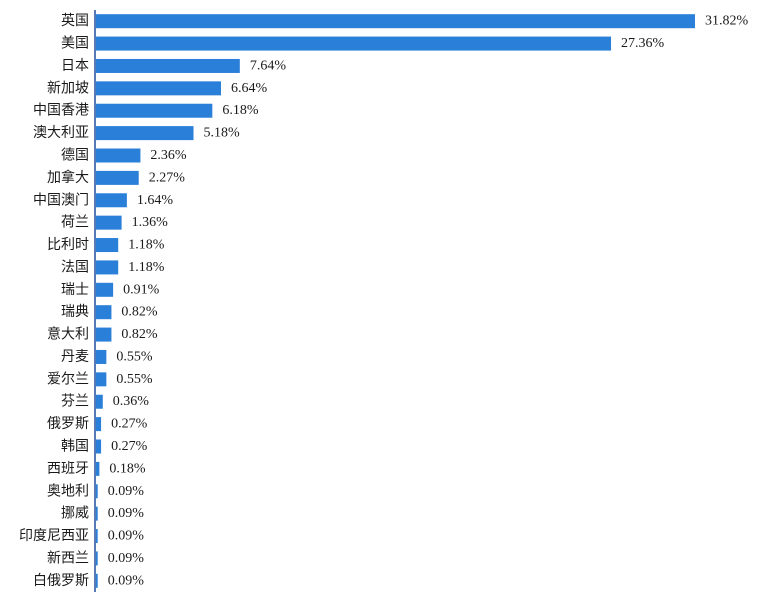 This screenshot has width=772, height=598. What do you see at coordinates (75, 402) in the screenshot?
I see `category-label: 芬兰` at bounding box center [75, 402].